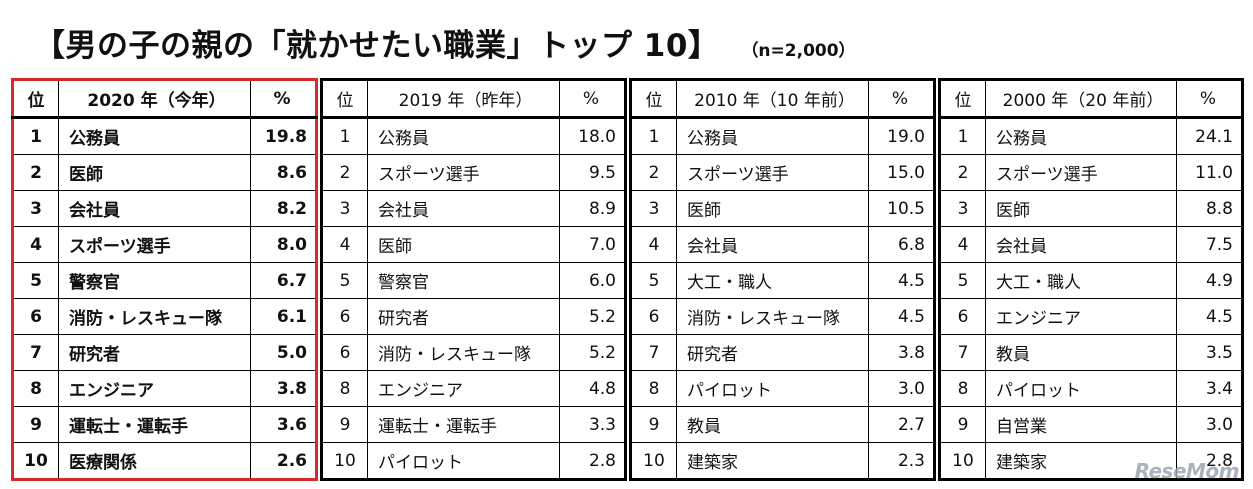 The width and height of the screenshot is (1253, 489). I want to click on table-row: 8 パイロット 3.0, so click(782, 388).